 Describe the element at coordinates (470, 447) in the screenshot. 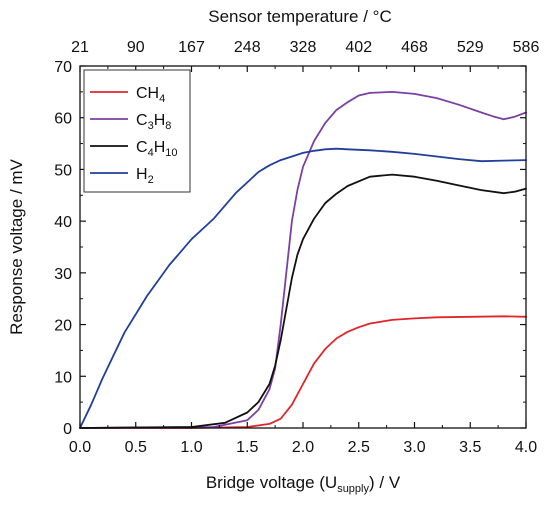

I see `x-tick-label: 3.5` at that location.